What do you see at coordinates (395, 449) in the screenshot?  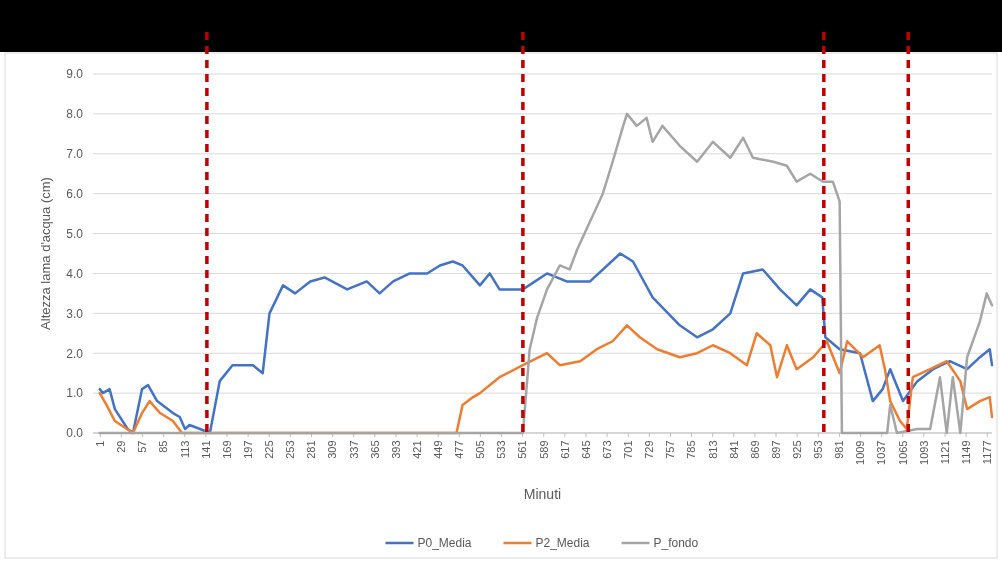 I see `x-tick-label: 393` at bounding box center [395, 449].